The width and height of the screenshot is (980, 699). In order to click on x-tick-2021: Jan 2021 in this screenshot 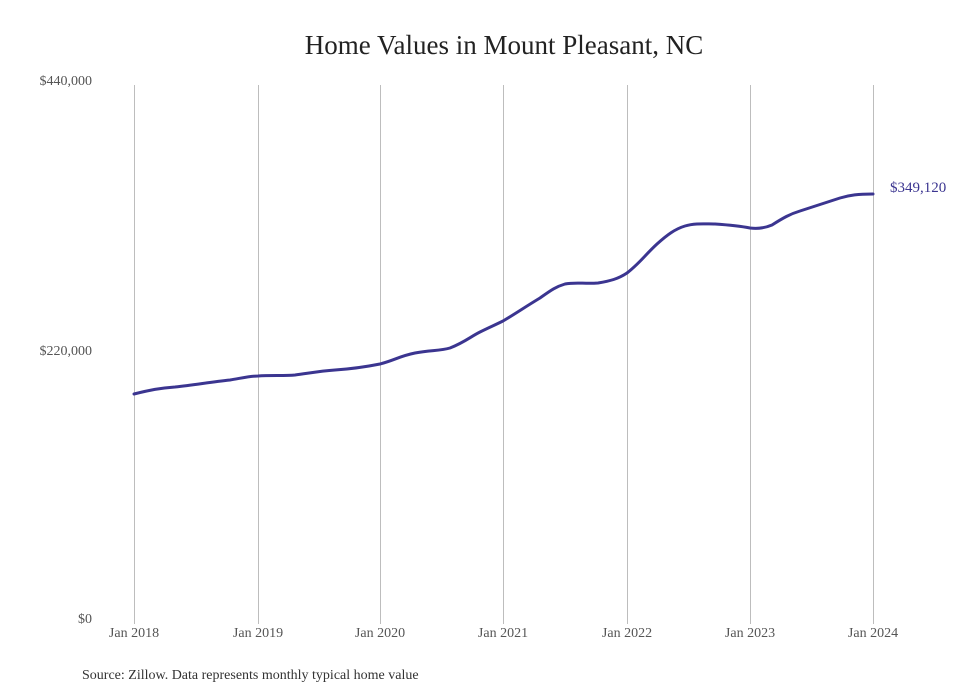, I will do `click(503, 633)`.